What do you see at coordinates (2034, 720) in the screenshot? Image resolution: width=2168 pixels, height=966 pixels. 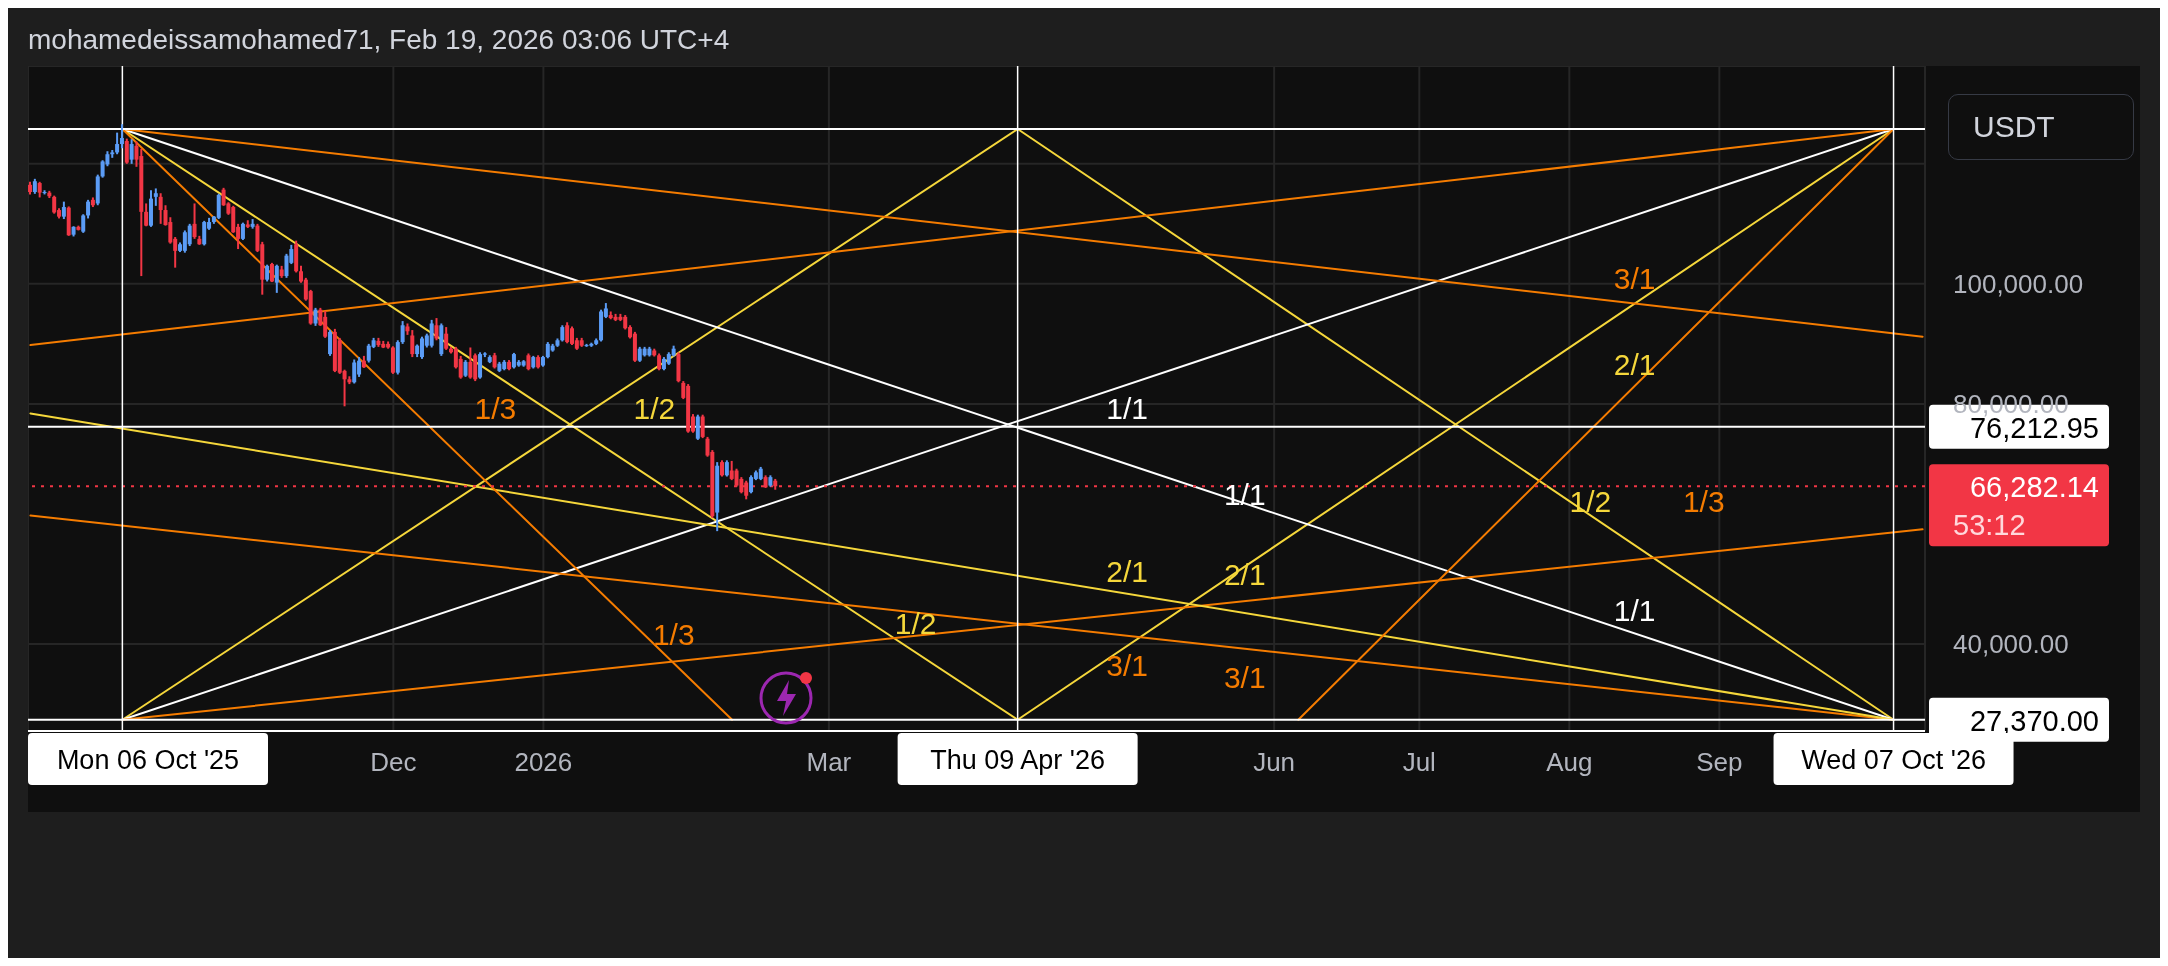 I see `ref-line-label: 27,370.00` at bounding box center [2034, 720].